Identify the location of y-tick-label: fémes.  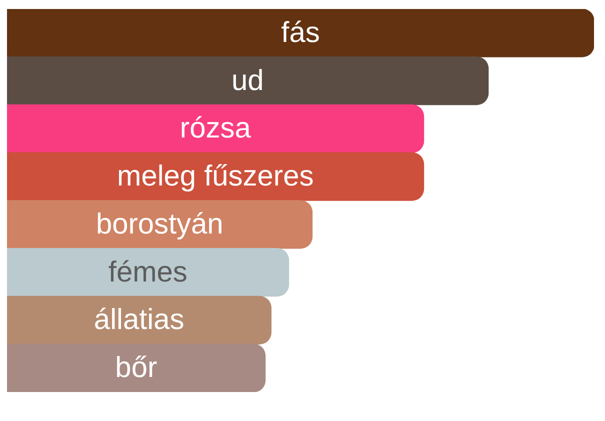
(148, 272).